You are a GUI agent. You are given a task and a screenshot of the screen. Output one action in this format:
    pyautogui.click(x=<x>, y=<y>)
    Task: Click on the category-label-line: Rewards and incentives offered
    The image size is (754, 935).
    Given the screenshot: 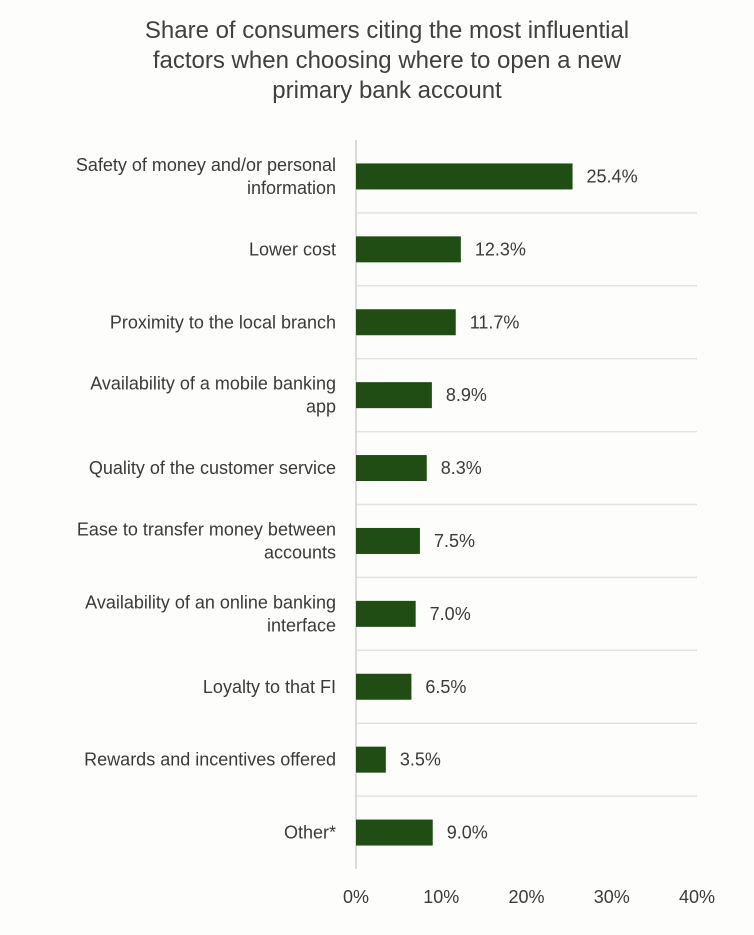 What is the action you would take?
    pyautogui.click(x=210, y=760)
    